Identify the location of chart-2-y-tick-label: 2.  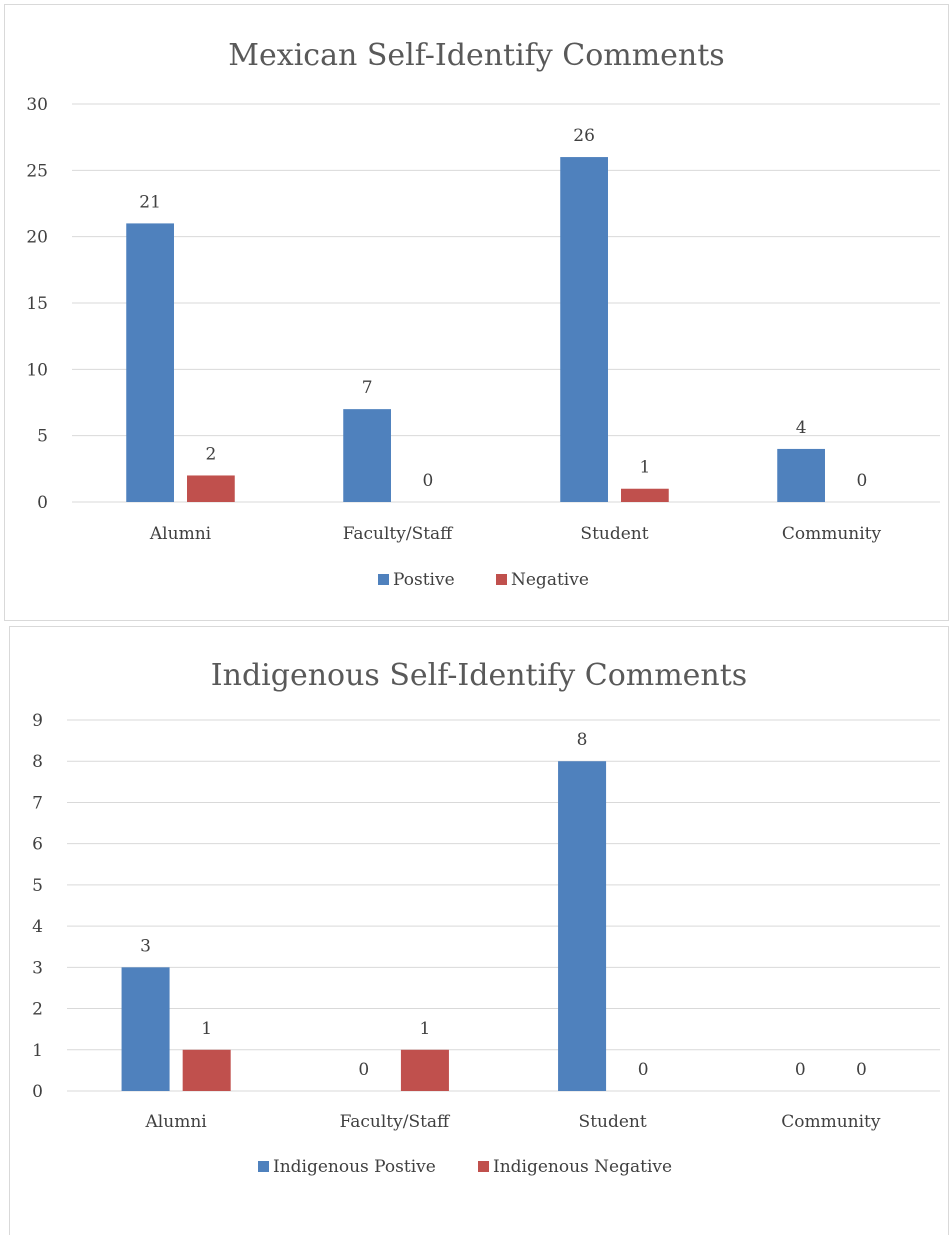
(37, 1010).